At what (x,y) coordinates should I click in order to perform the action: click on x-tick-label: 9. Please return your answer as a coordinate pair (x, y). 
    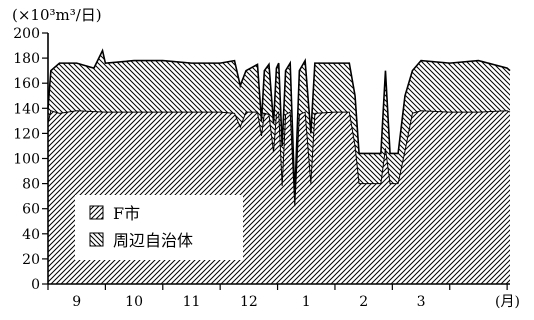
    Looking at the image, I should click on (76, 302).